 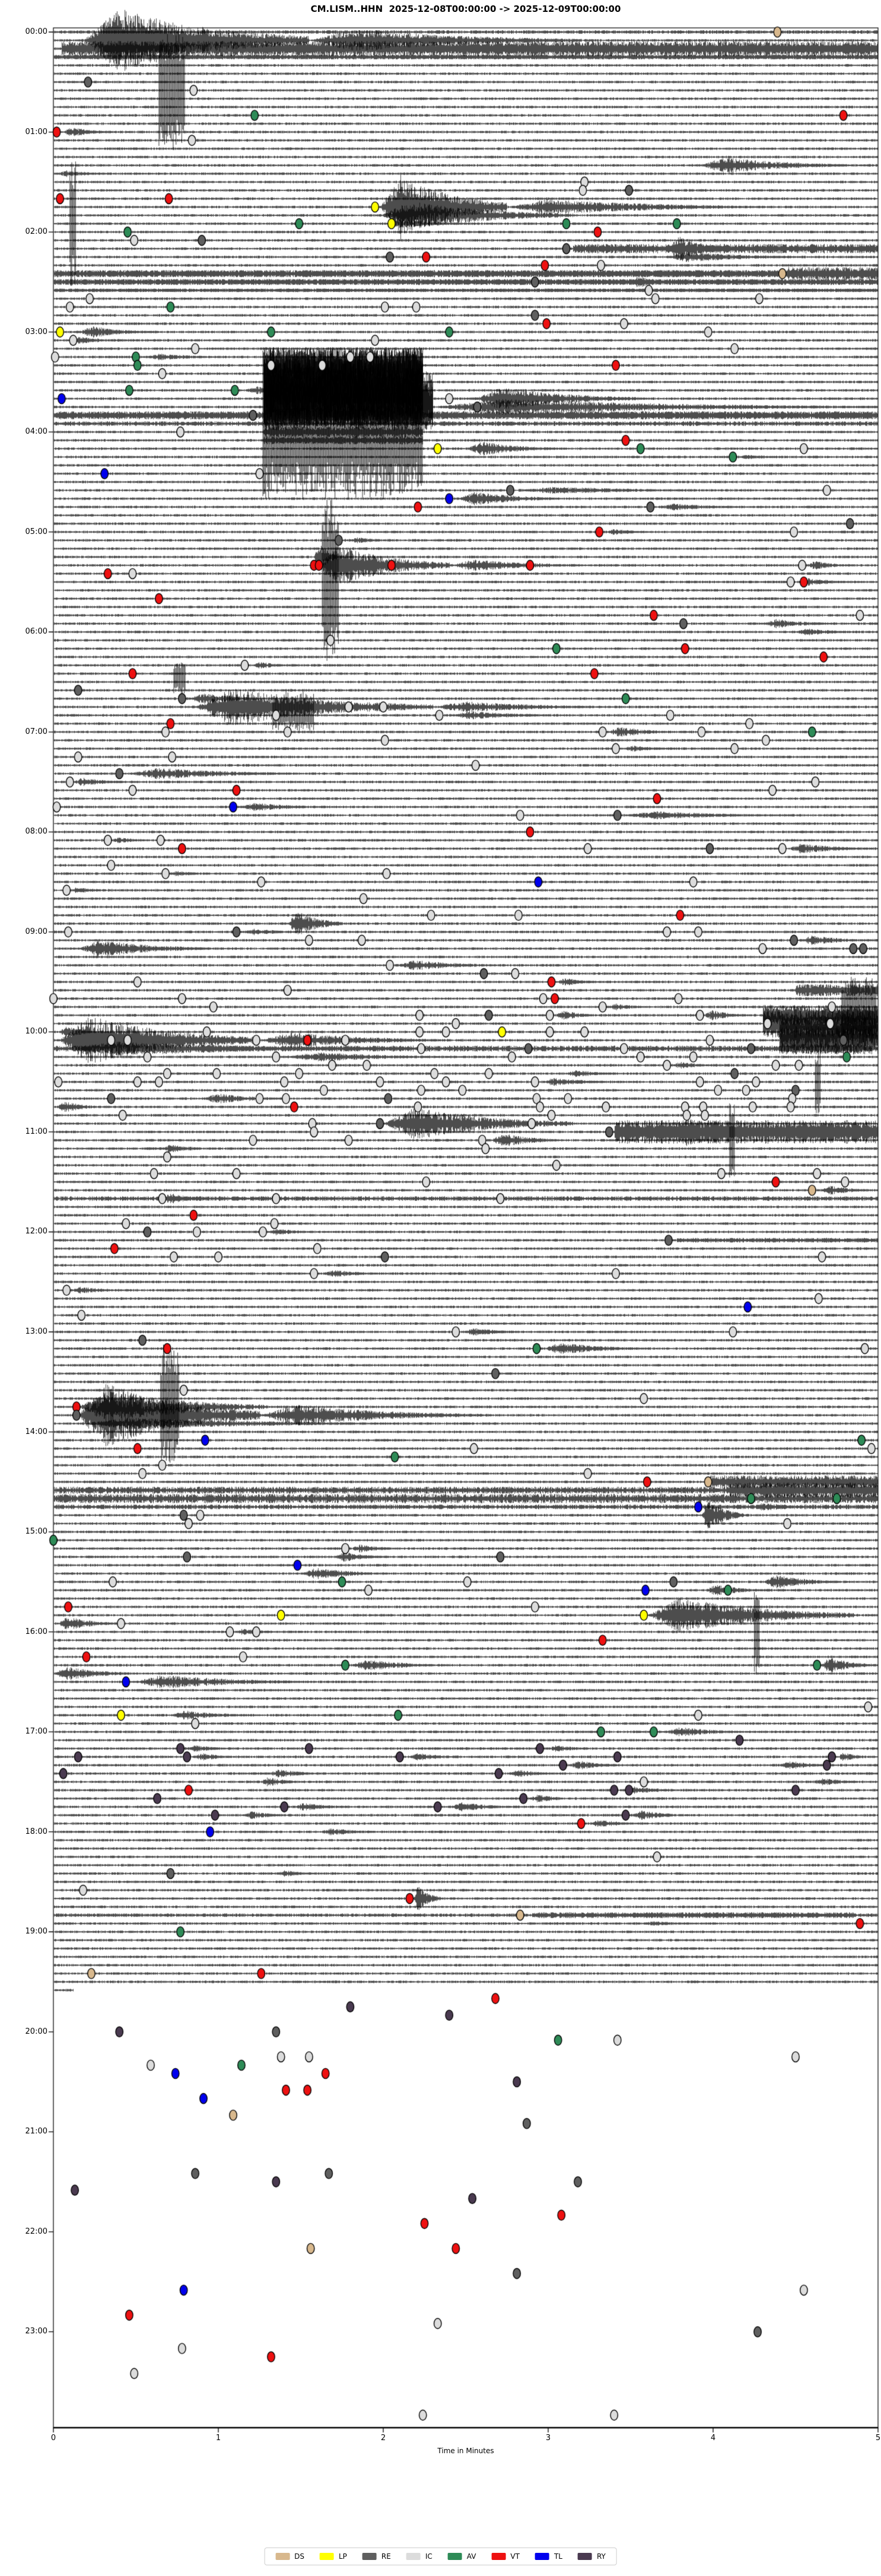 What do you see at coordinates (53, 2438) in the screenshot?
I see `x-tick-label: 0` at bounding box center [53, 2438].